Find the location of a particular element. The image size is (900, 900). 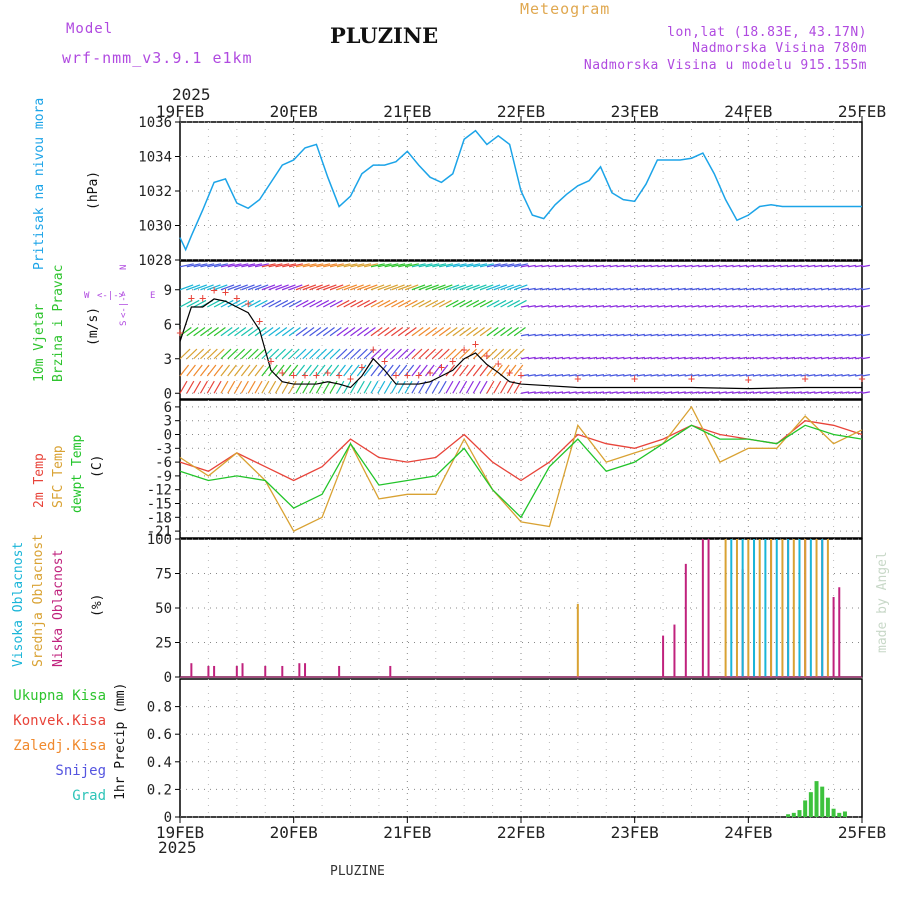

pressure-label: Pritisak na nivou mora is located at coordinates (39, 184).